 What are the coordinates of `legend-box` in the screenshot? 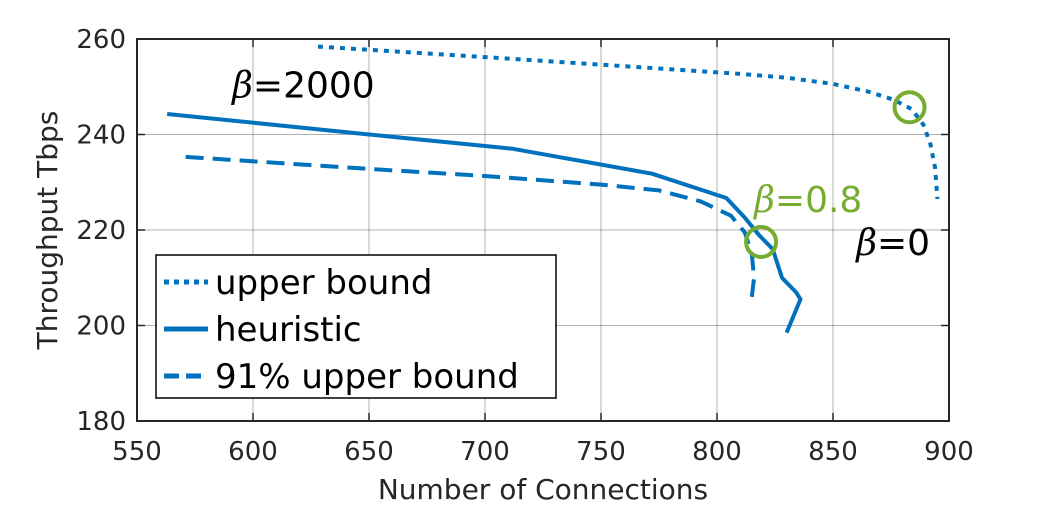 It's located at (356, 326).